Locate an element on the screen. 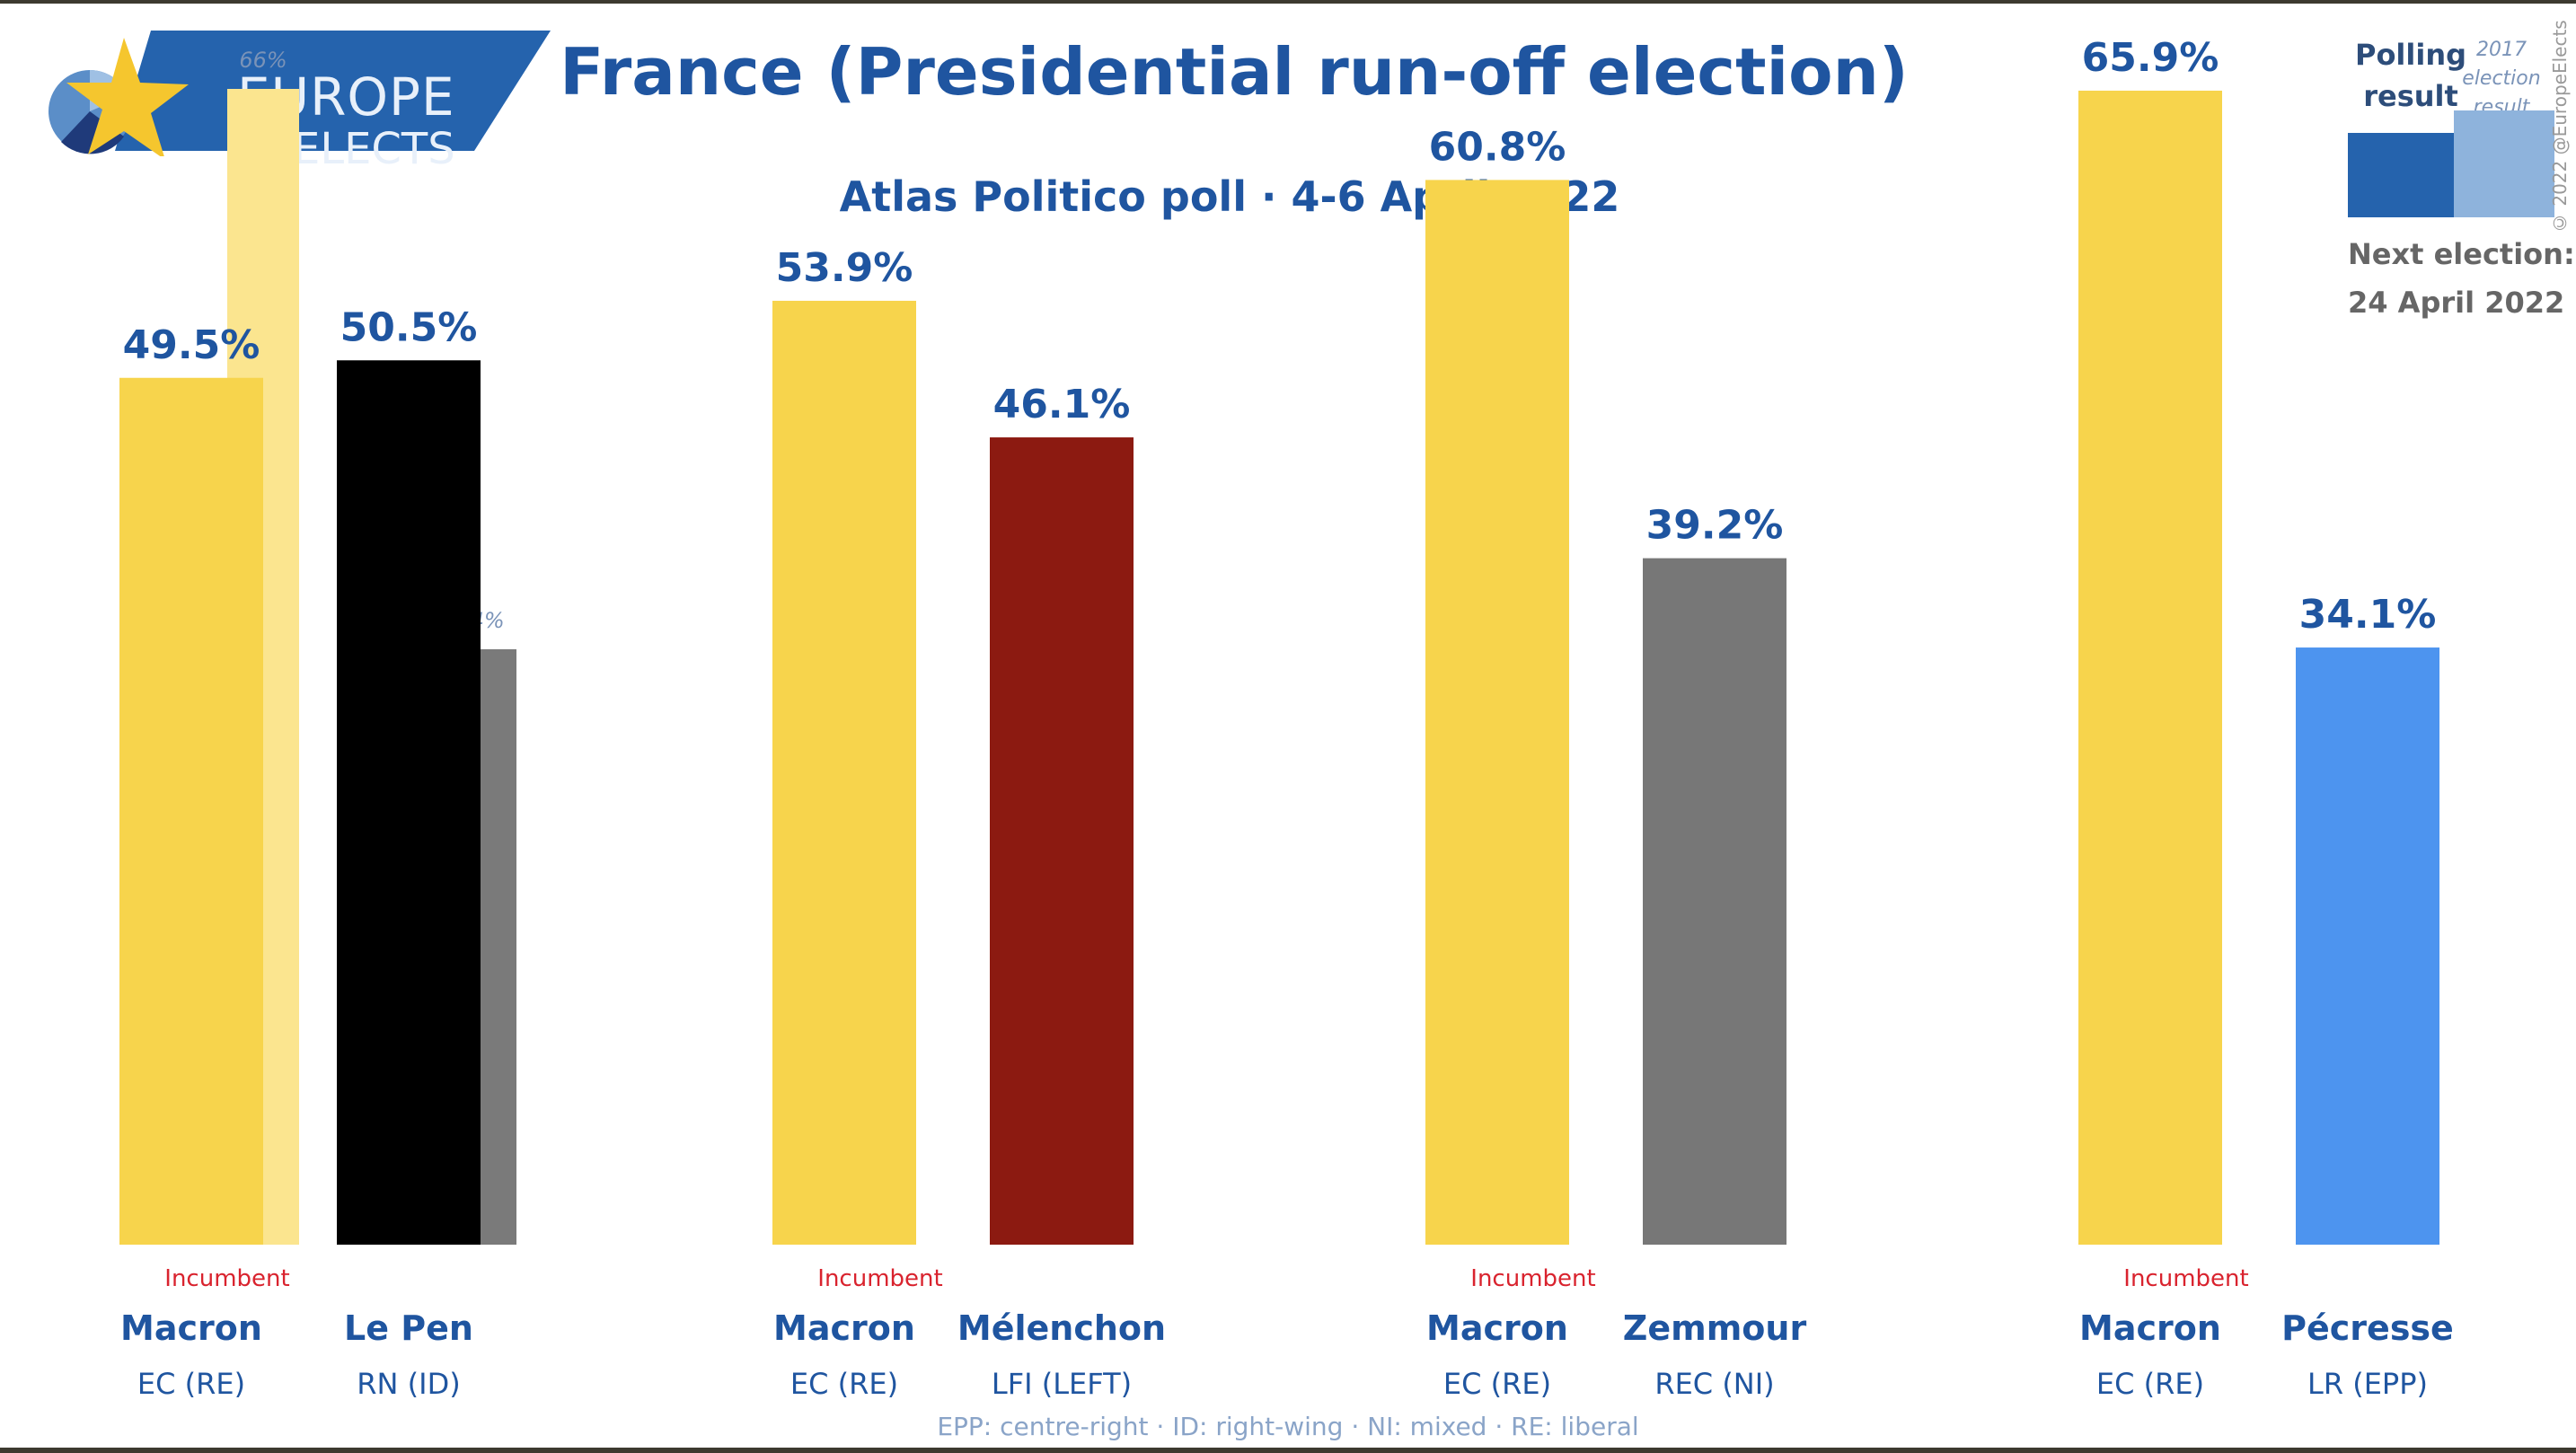  bar-value-label: 65.9% is located at coordinates (2150, 58).